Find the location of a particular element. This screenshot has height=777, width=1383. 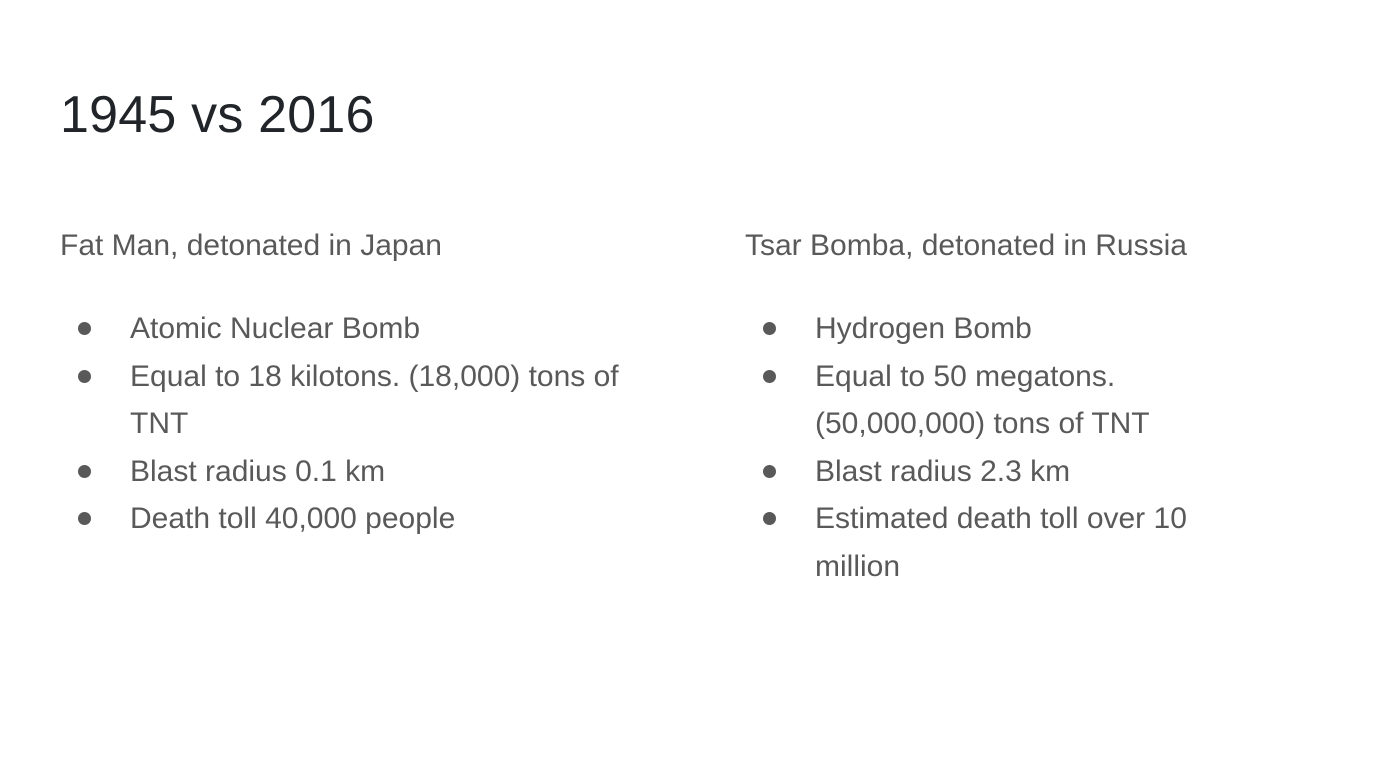

slide-title: 1945 vs 2016 is located at coordinates (217, 115).